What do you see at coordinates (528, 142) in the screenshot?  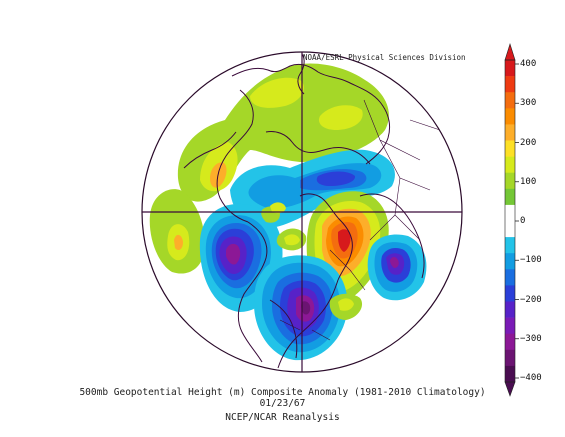 I see `colorbar-tick-label: 200` at bounding box center [528, 142].